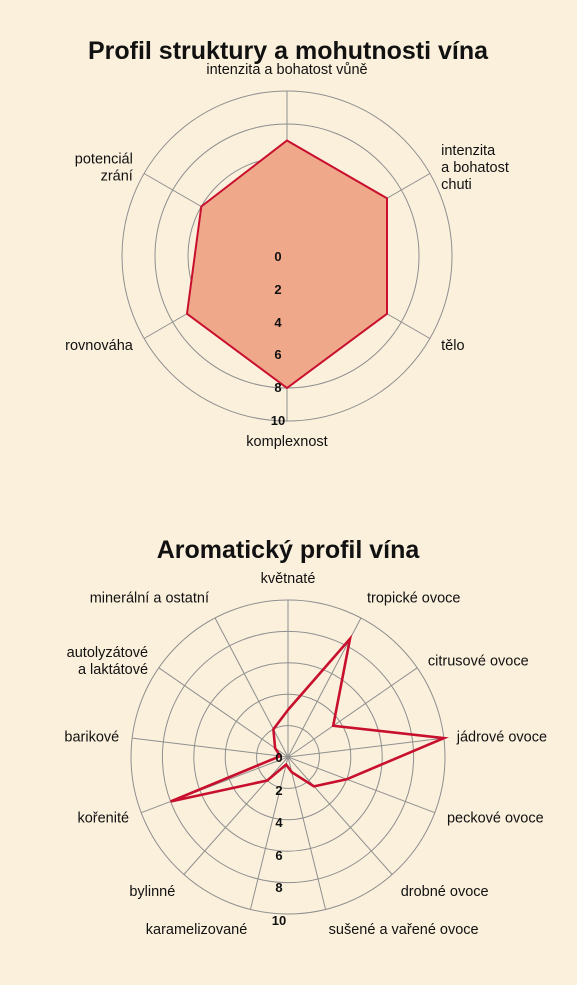 This screenshot has width=577, height=985. Describe the element at coordinates (103, 818) in the screenshot. I see `axis-label: kořenité` at that location.